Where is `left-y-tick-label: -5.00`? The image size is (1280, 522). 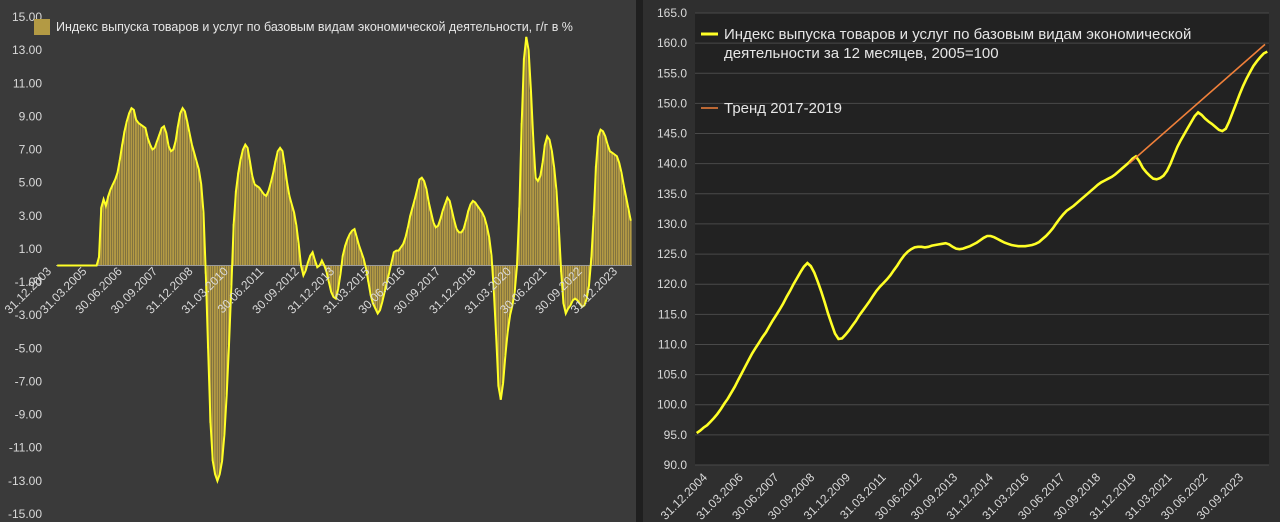 left-y-tick-label: -5.00 is located at coordinates (29, 348).